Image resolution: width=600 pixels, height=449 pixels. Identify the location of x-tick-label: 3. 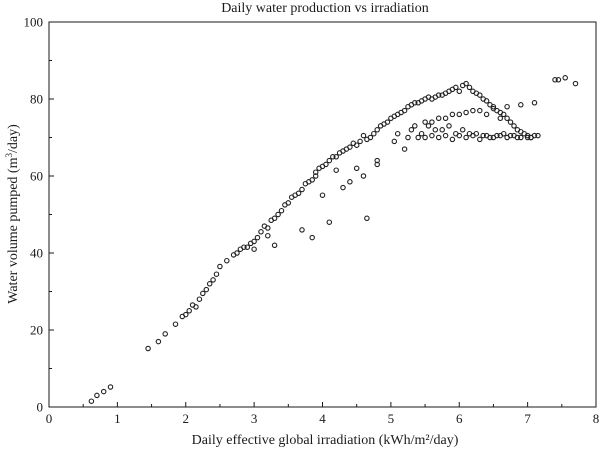
(254, 418).